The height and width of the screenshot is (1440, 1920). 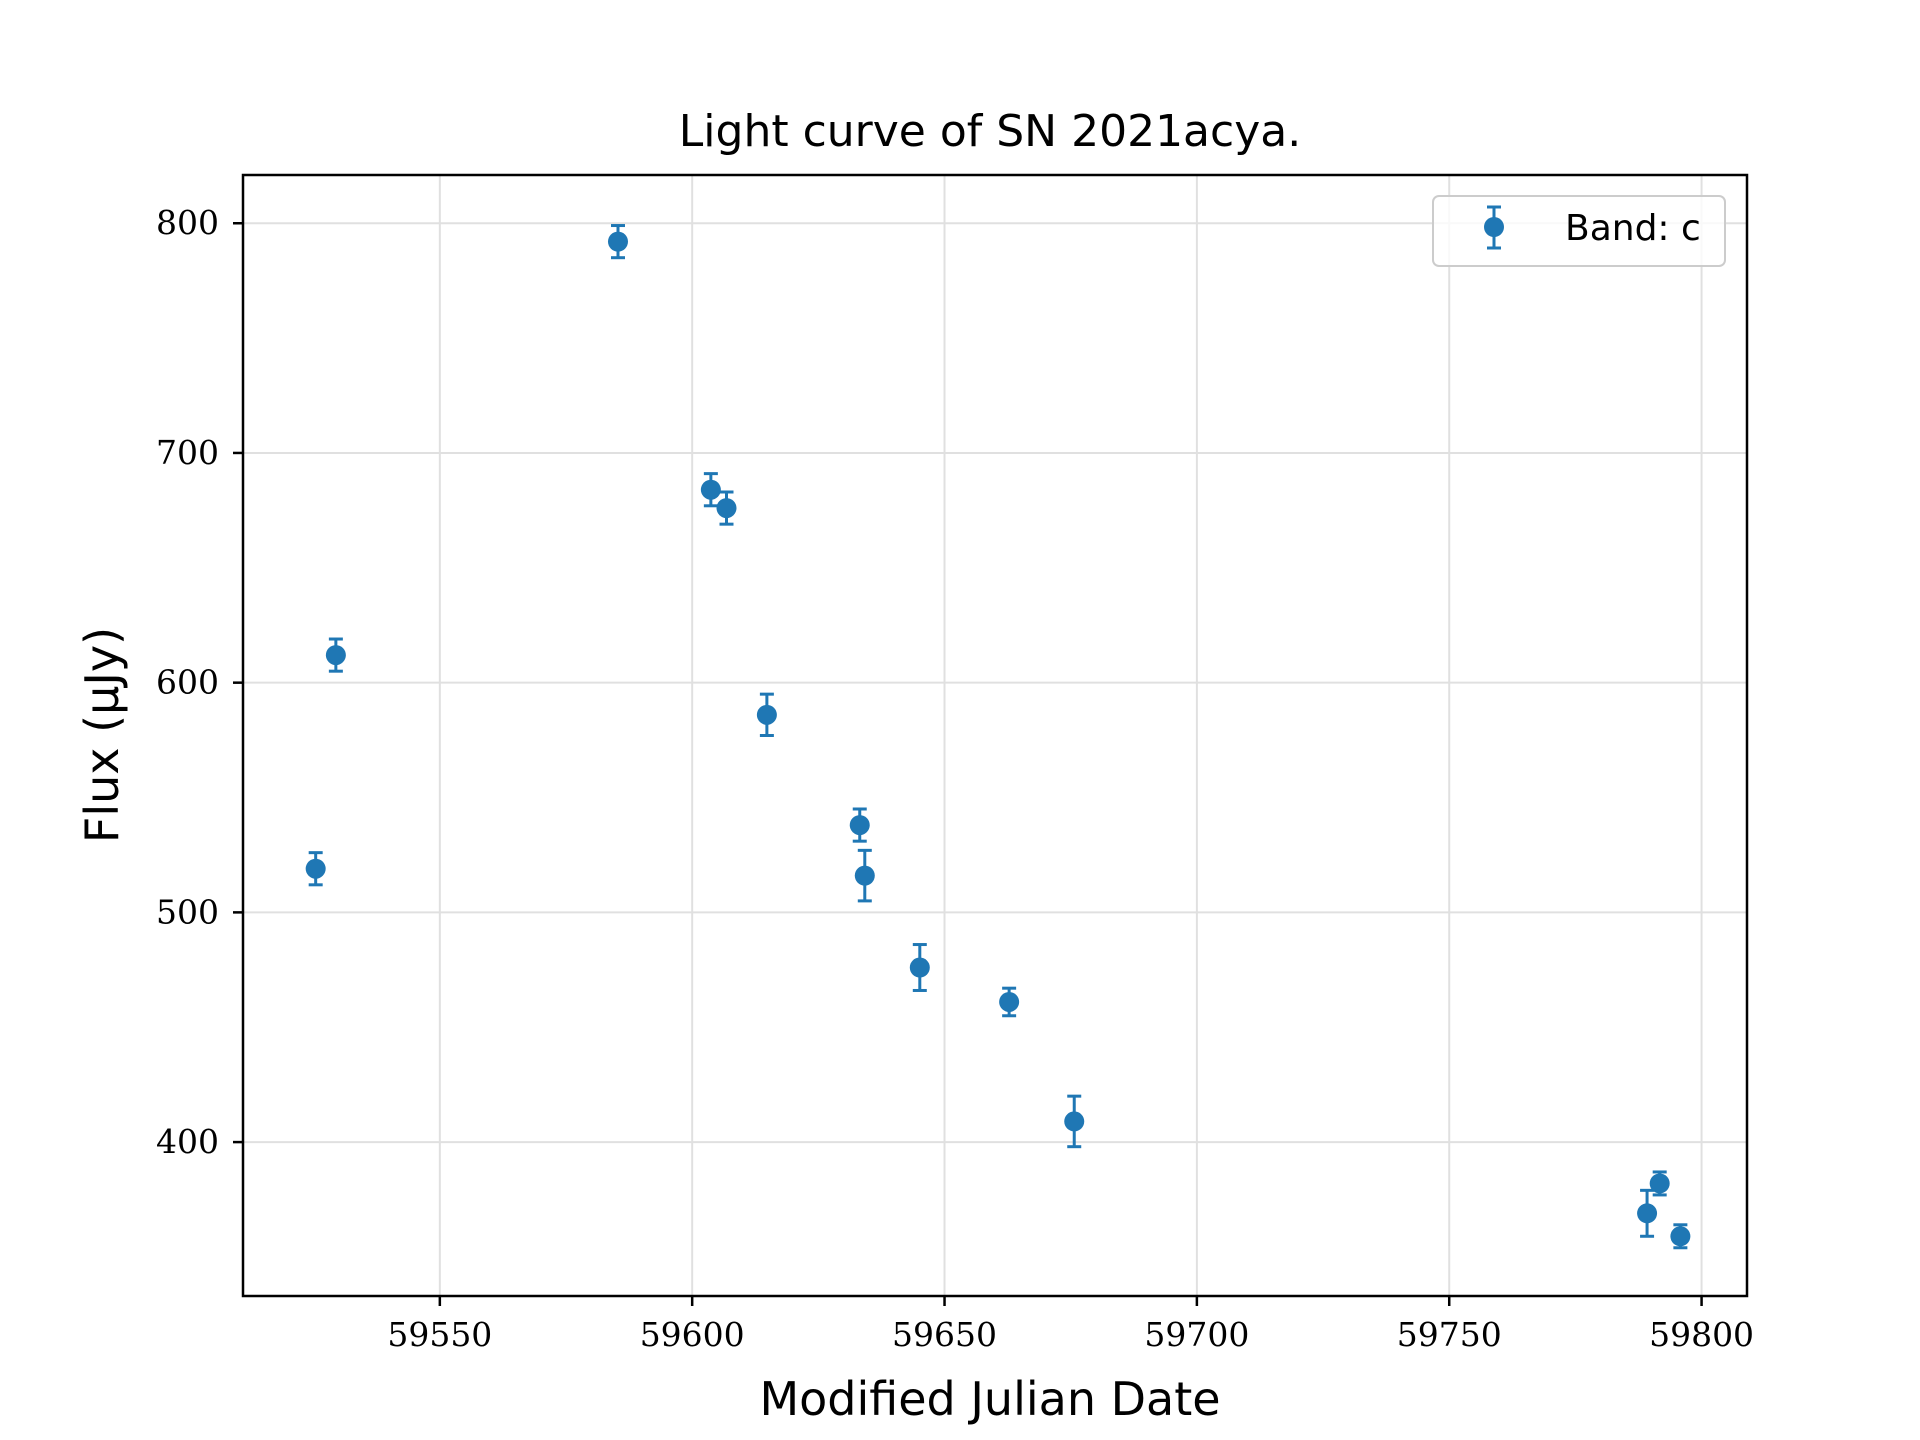 I want to click on x-tick-label: 59600, so click(x=692, y=1334).